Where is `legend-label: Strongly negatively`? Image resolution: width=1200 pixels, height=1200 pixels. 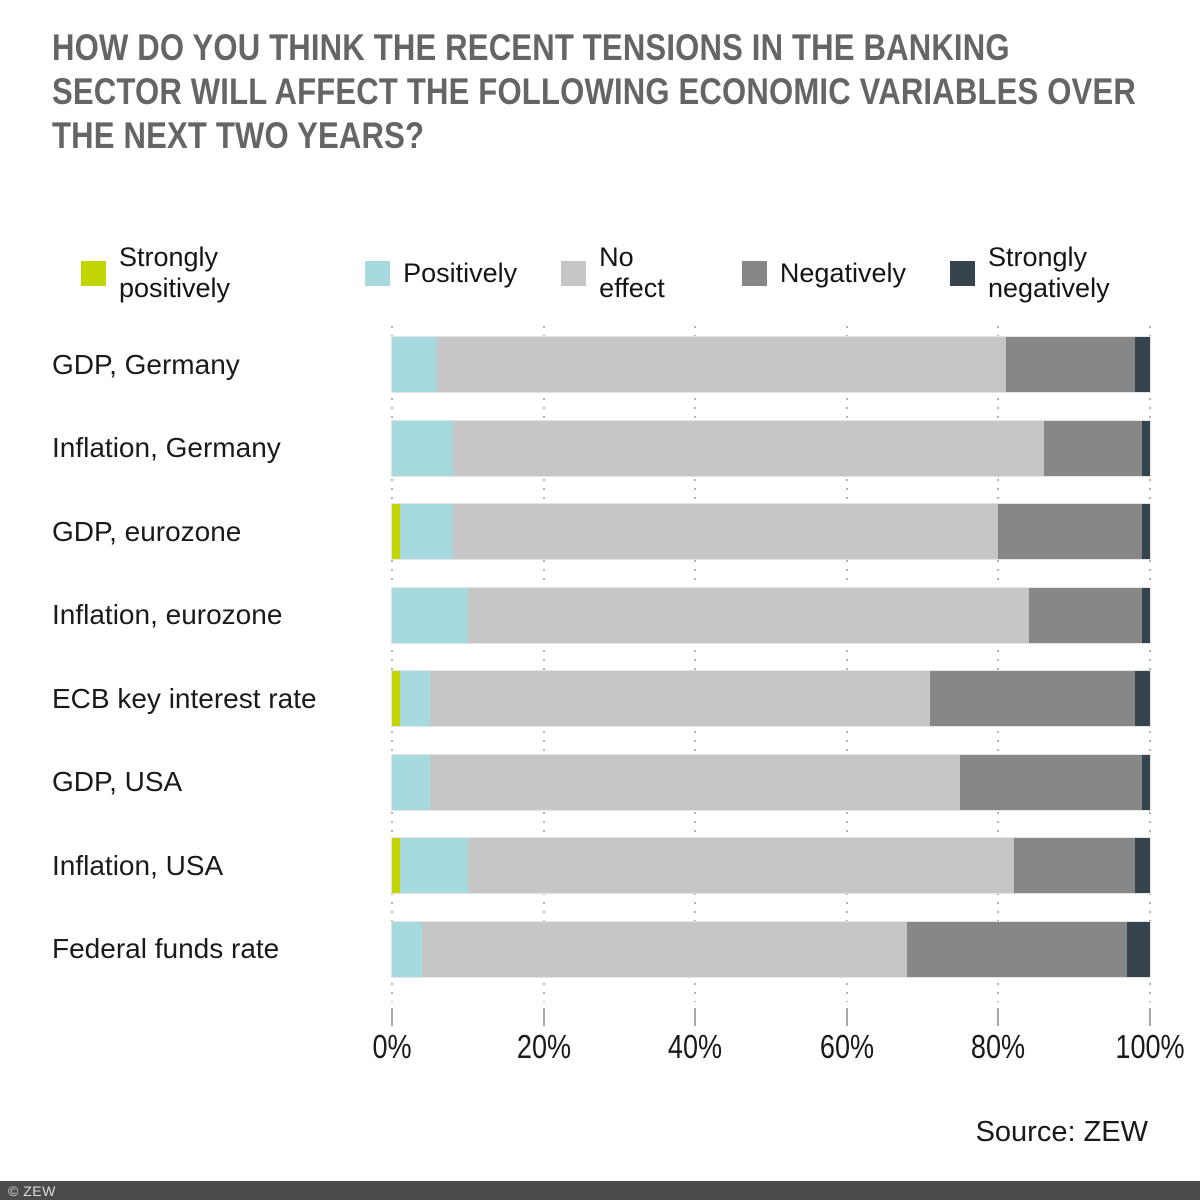
legend-label: Strongly negatively is located at coordinates (1048, 272).